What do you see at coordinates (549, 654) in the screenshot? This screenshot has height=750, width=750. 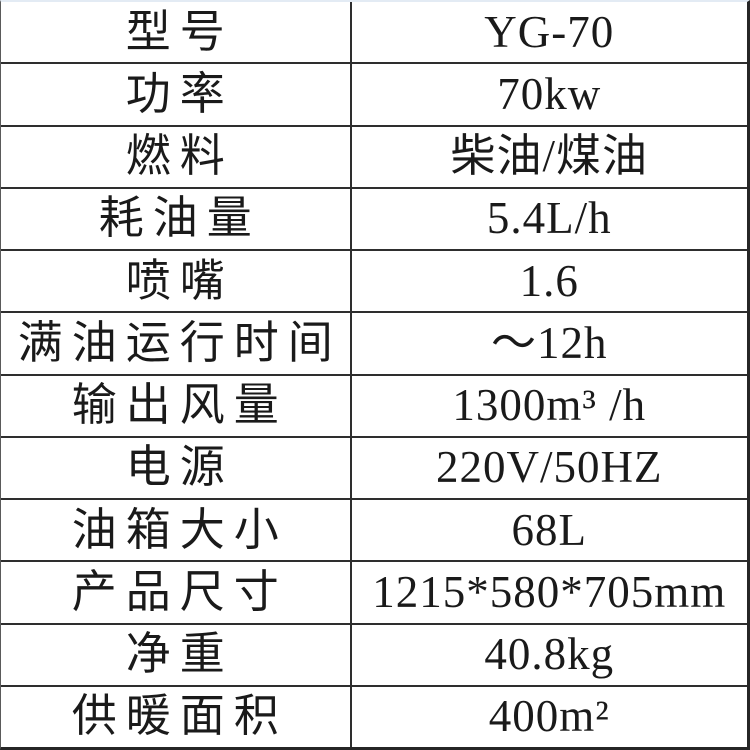 I see `spec-value: 40.8kg` at bounding box center [549, 654].